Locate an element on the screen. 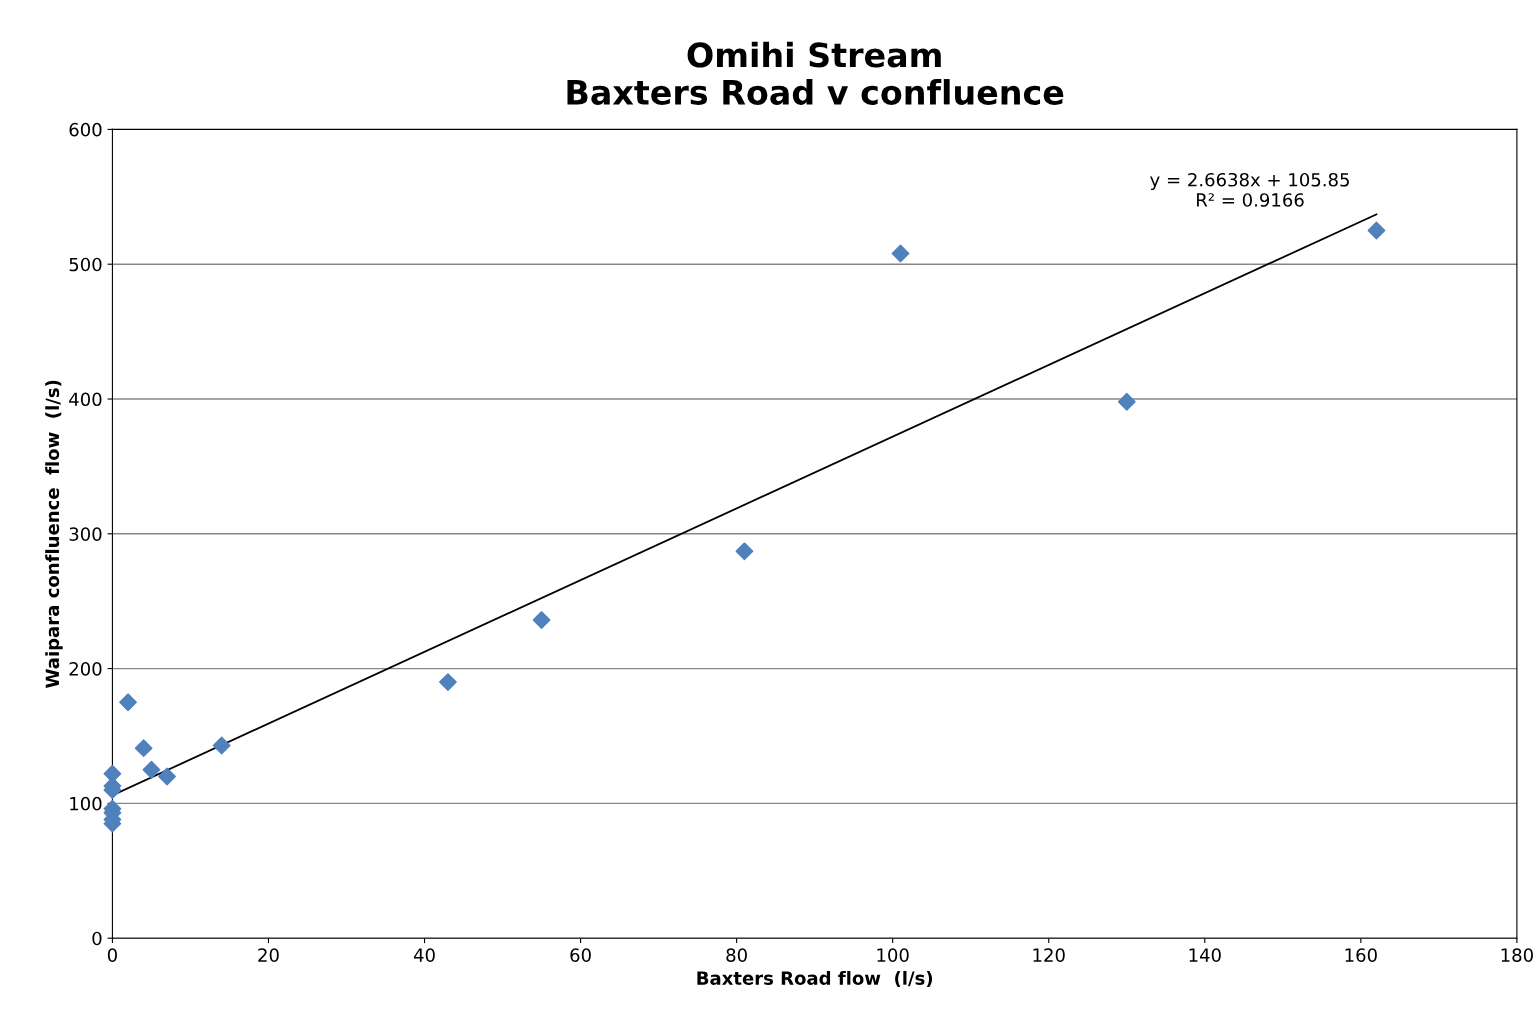 The height and width of the screenshot is (1011, 1540). y-tick-label: 600 is located at coordinates (85, 129).